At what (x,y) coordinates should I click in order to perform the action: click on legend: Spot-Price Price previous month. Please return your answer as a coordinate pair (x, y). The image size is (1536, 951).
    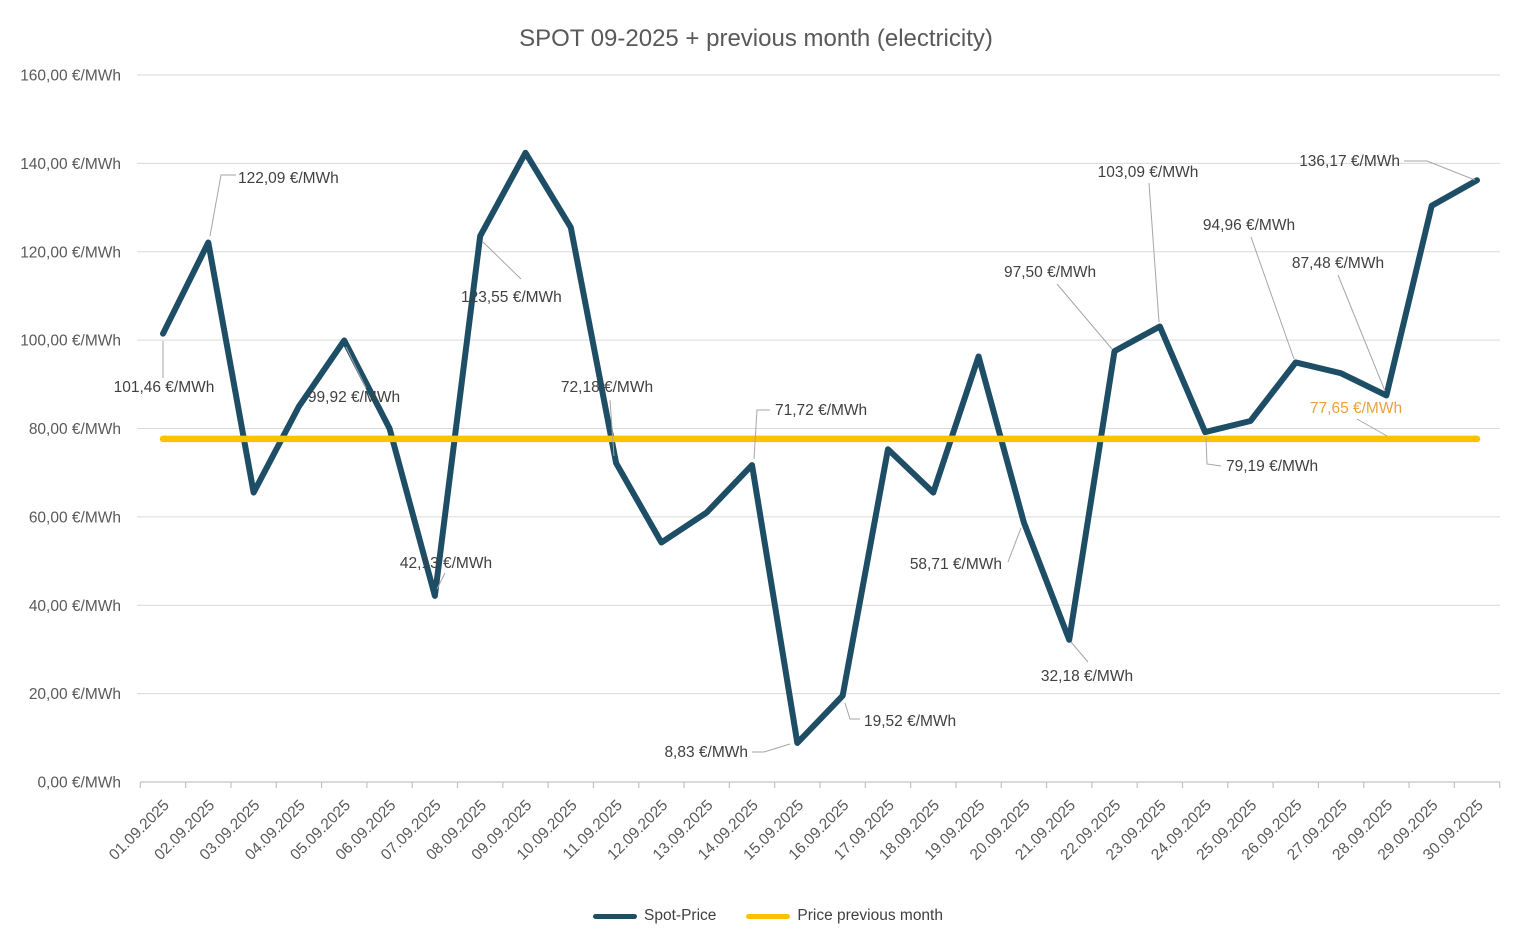
    Looking at the image, I should click on (768, 916).